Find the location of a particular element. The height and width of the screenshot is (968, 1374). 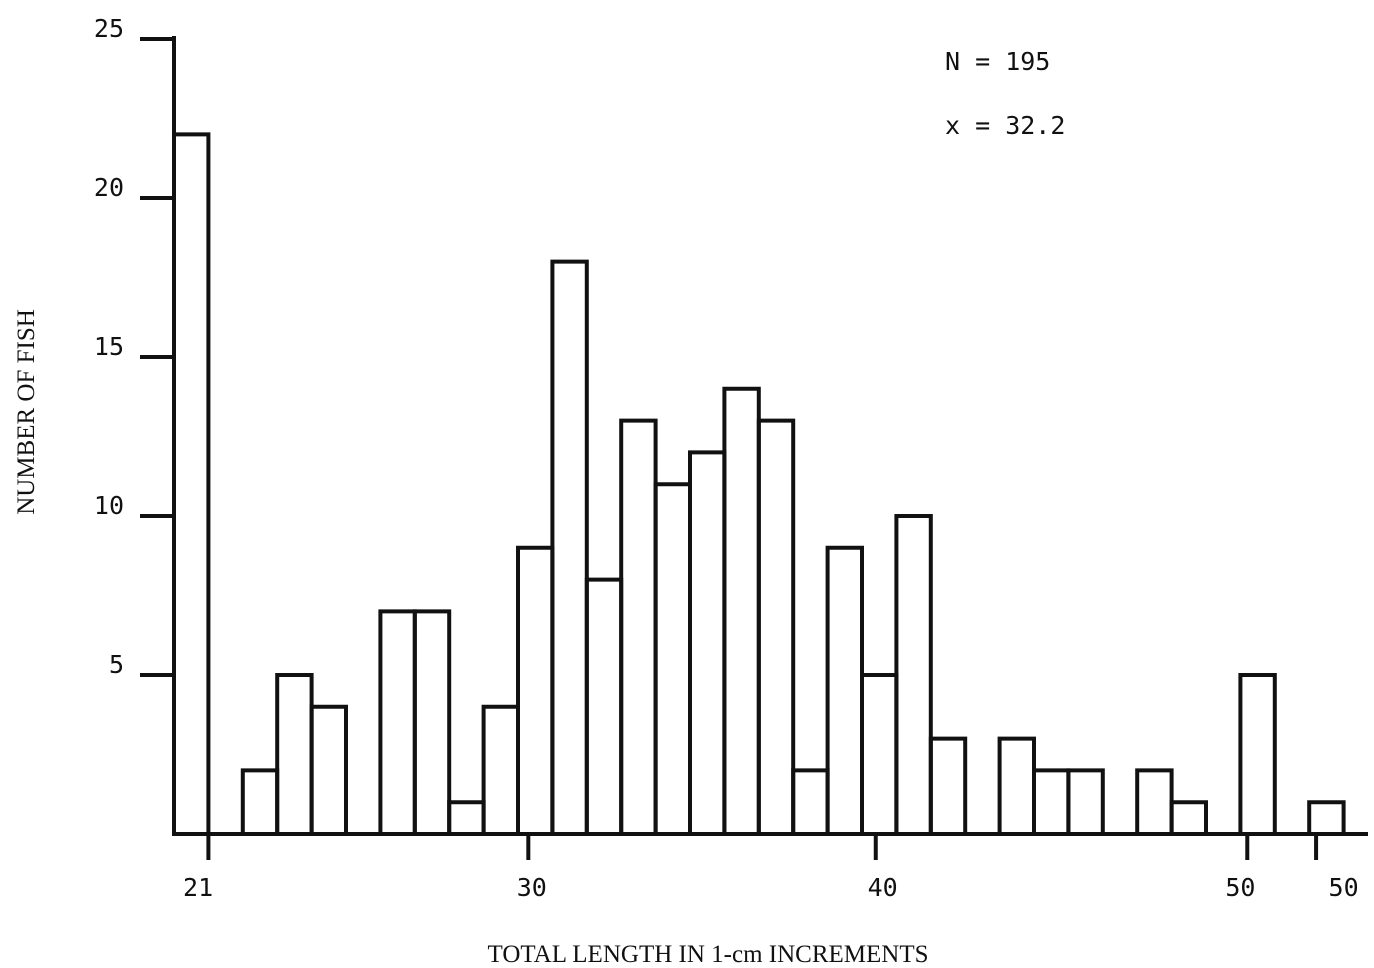

y-tick-label: 5 is located at coordinates (116, 664).